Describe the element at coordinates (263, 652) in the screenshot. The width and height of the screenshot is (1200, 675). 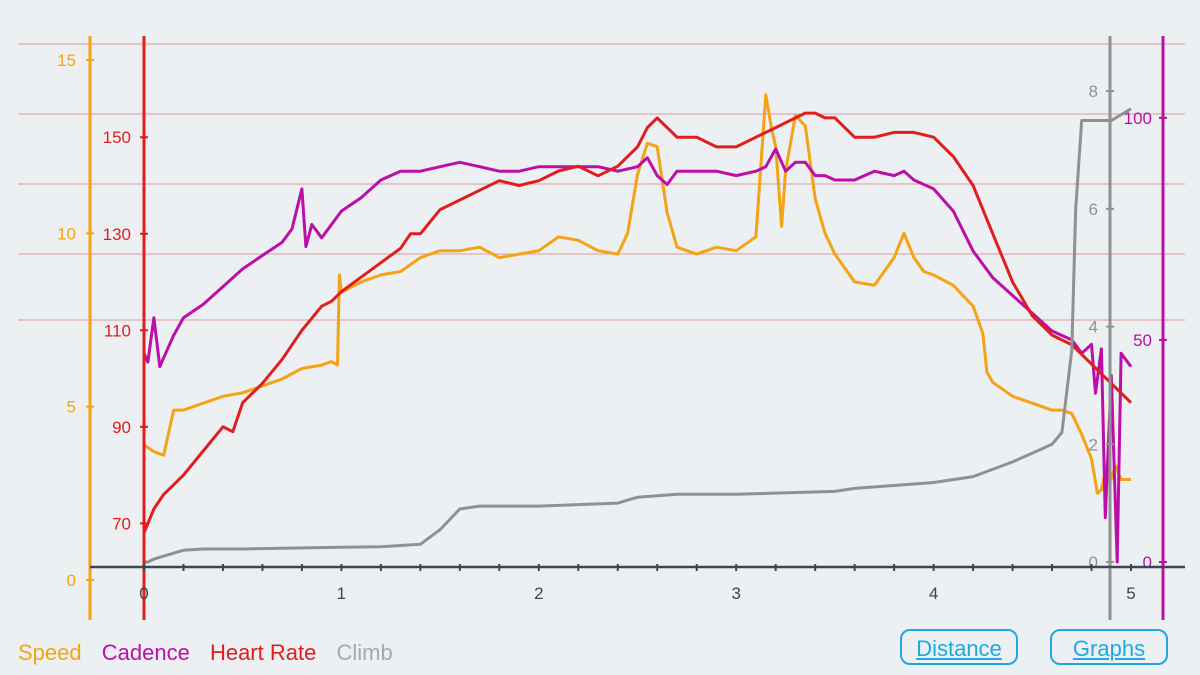
I see `legend-item-heart-rate: Heart Rate` at that location.